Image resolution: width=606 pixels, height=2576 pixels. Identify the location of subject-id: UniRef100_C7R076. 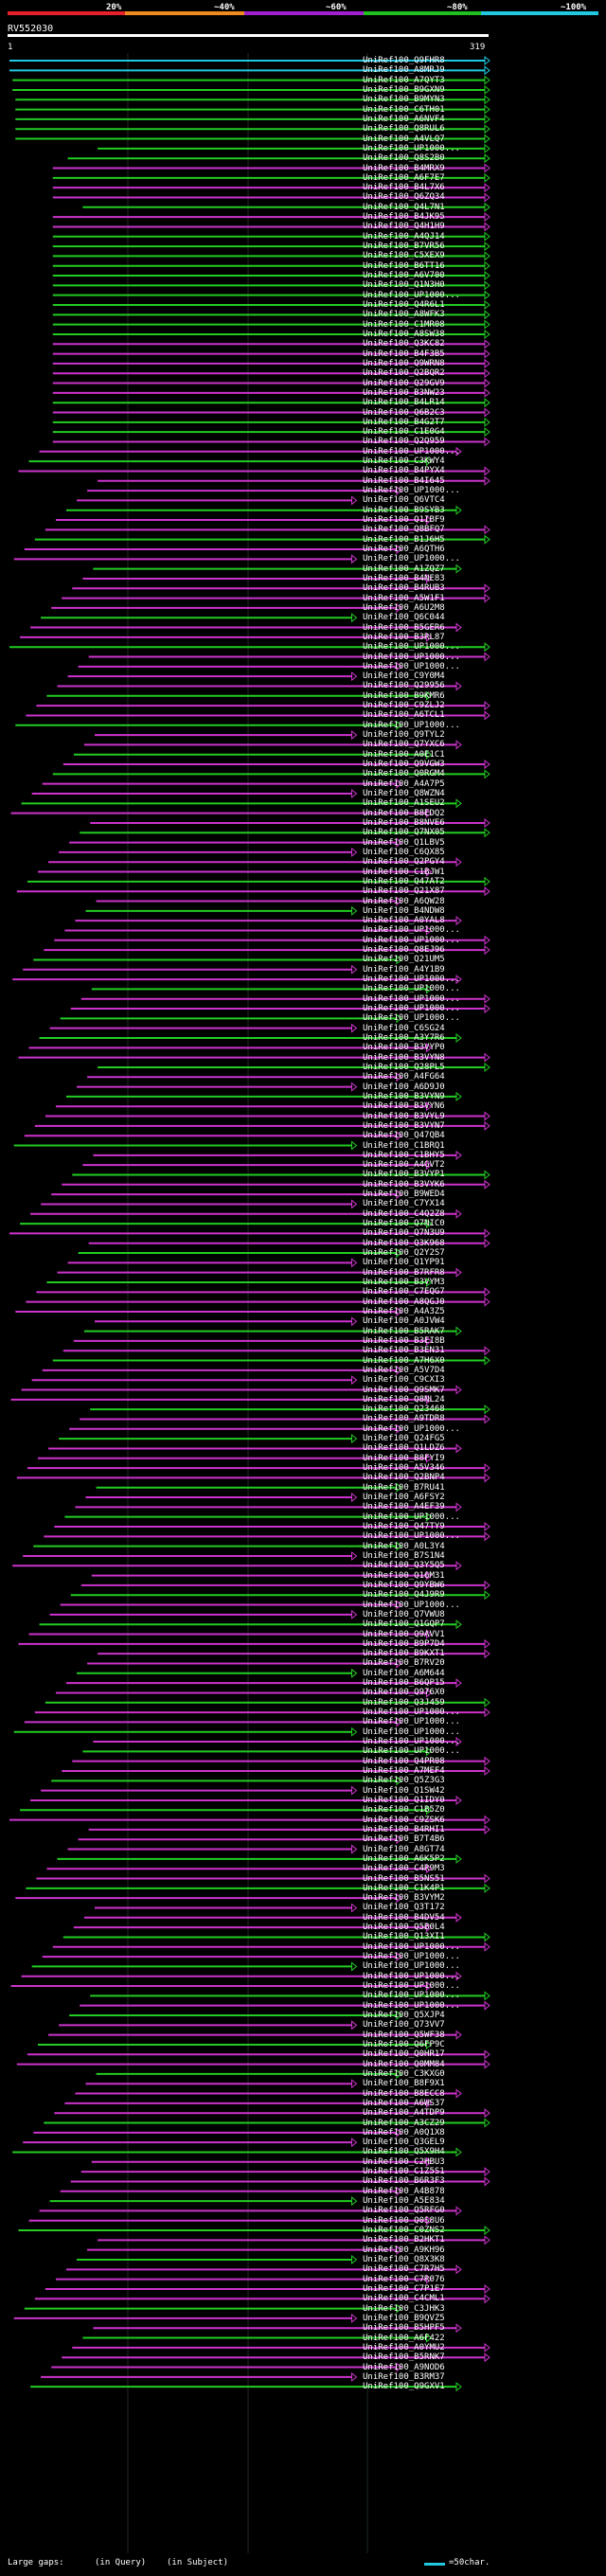
(404, 2279).